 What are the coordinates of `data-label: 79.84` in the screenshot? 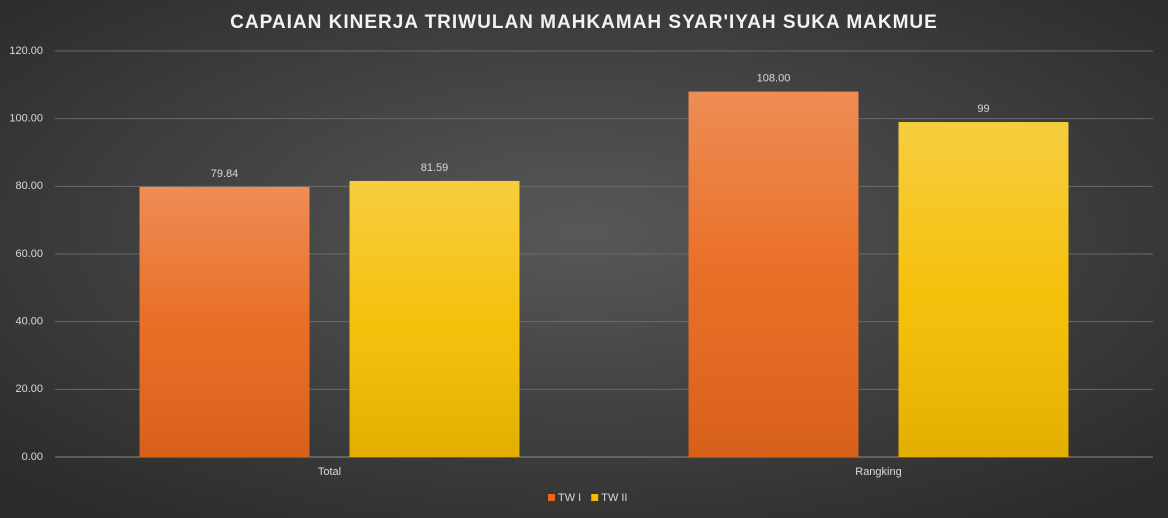 It's located at (225, 174).